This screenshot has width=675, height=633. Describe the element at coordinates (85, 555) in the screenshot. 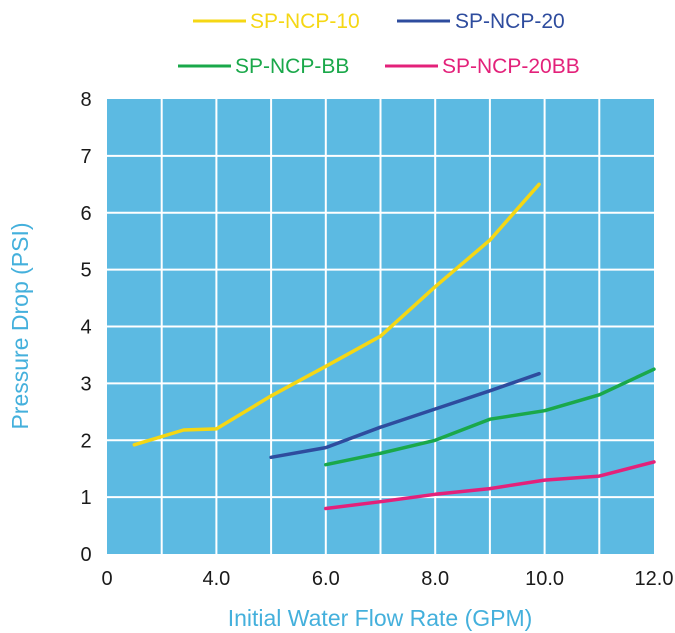

I see `y-tick-label: 0` at that location.